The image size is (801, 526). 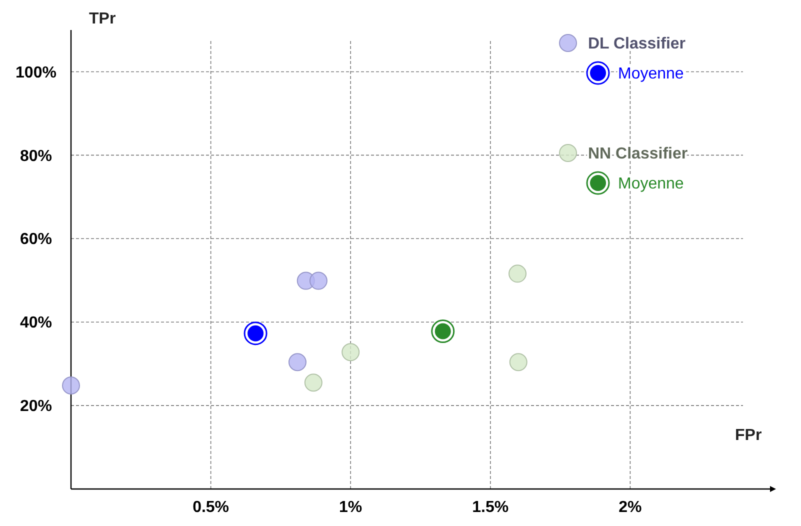 What do you see at coordinates (490, 507) in the screenshot?
I see `x-tick-label: 1.5%` at bounding box center [490, 507].